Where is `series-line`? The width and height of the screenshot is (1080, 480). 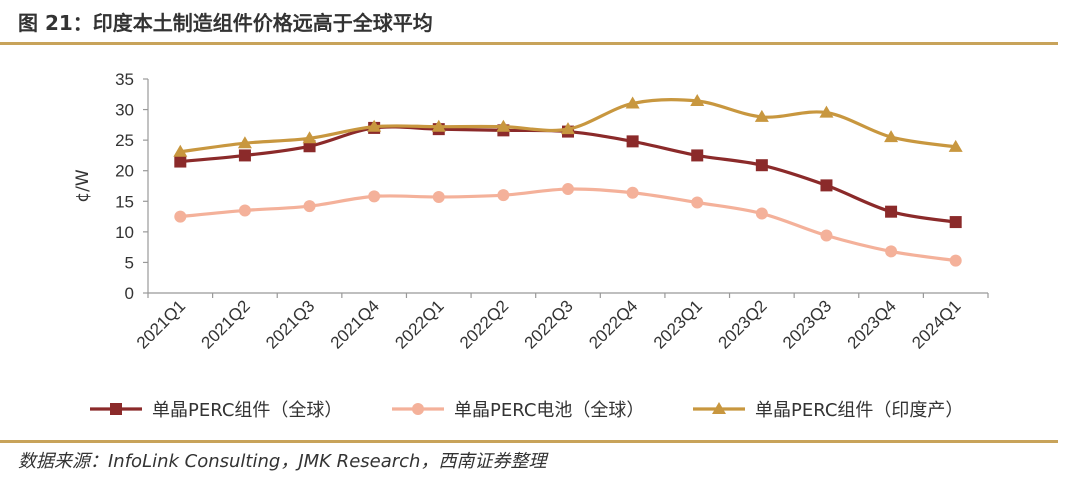 series-line is located at coordinates (568, 225).